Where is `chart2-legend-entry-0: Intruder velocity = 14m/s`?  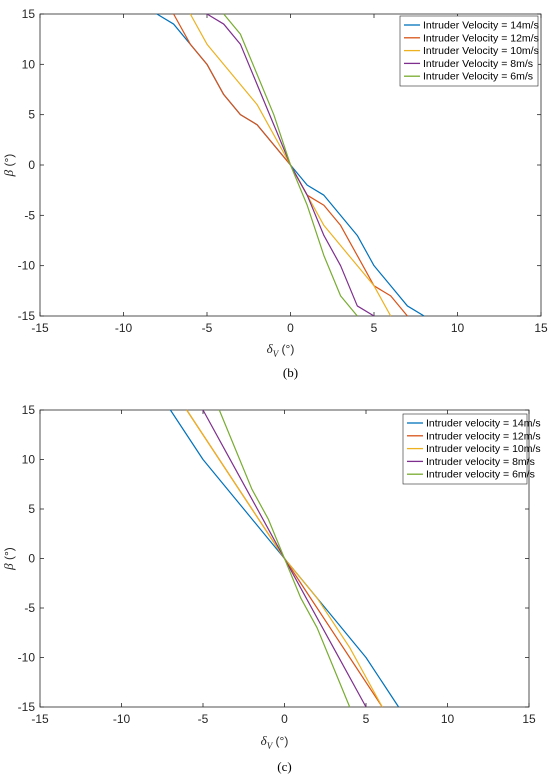 chart2-legend-entry-0: Intruder velocity = 14m/s is located at coordinates (483, 424).